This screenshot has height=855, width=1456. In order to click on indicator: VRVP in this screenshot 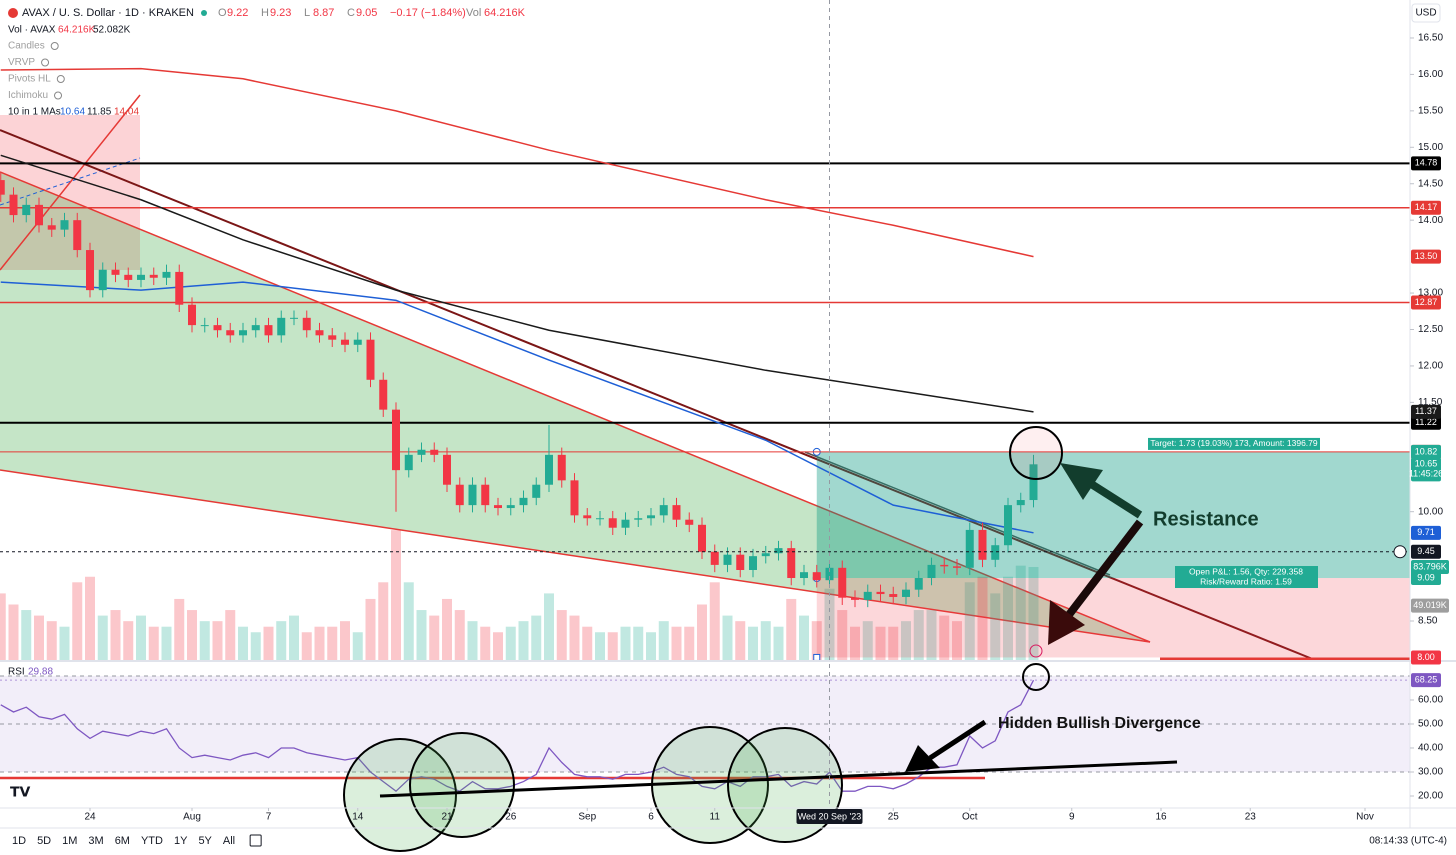, I will do `click(21, 62)`.